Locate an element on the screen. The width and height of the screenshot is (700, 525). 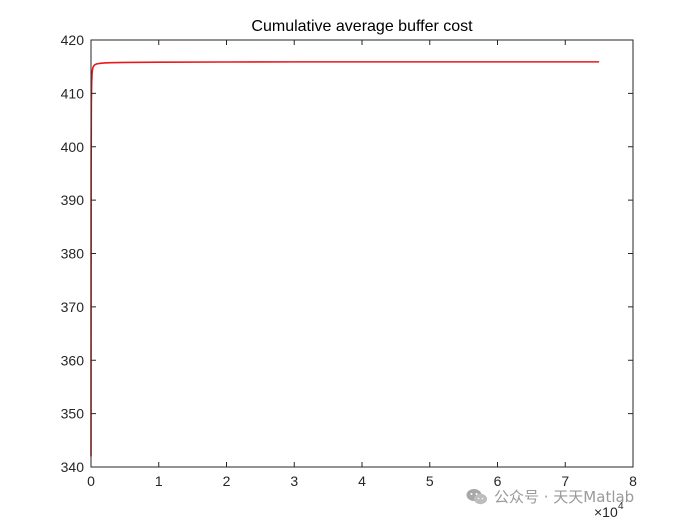
x-exponent: ×10 4 is located at coordinates (609, 510).